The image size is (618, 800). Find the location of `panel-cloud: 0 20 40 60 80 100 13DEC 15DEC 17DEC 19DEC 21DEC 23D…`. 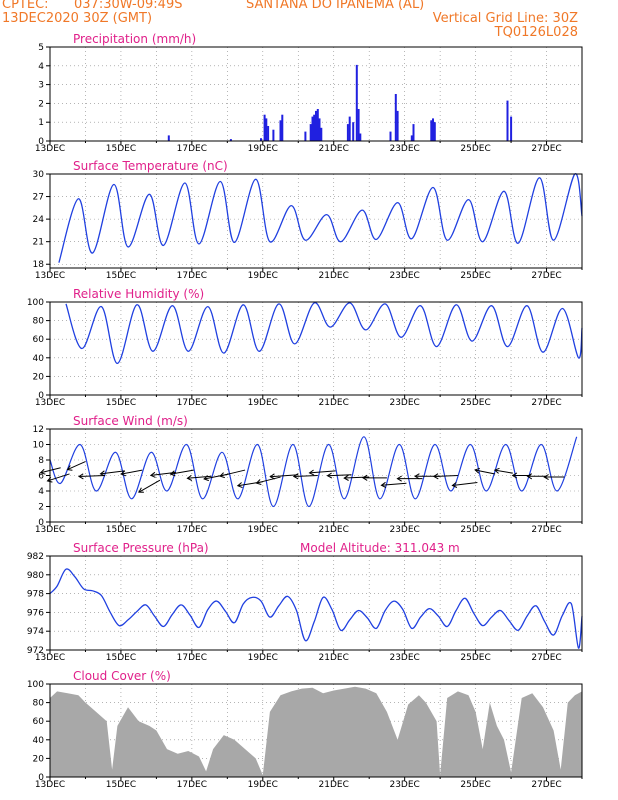

panel-cloud: 0 20 40 60 80 100 13DEC 15DEC 17DEC 19DEC 21DEC 23D… is located at coordinates (305, 729).